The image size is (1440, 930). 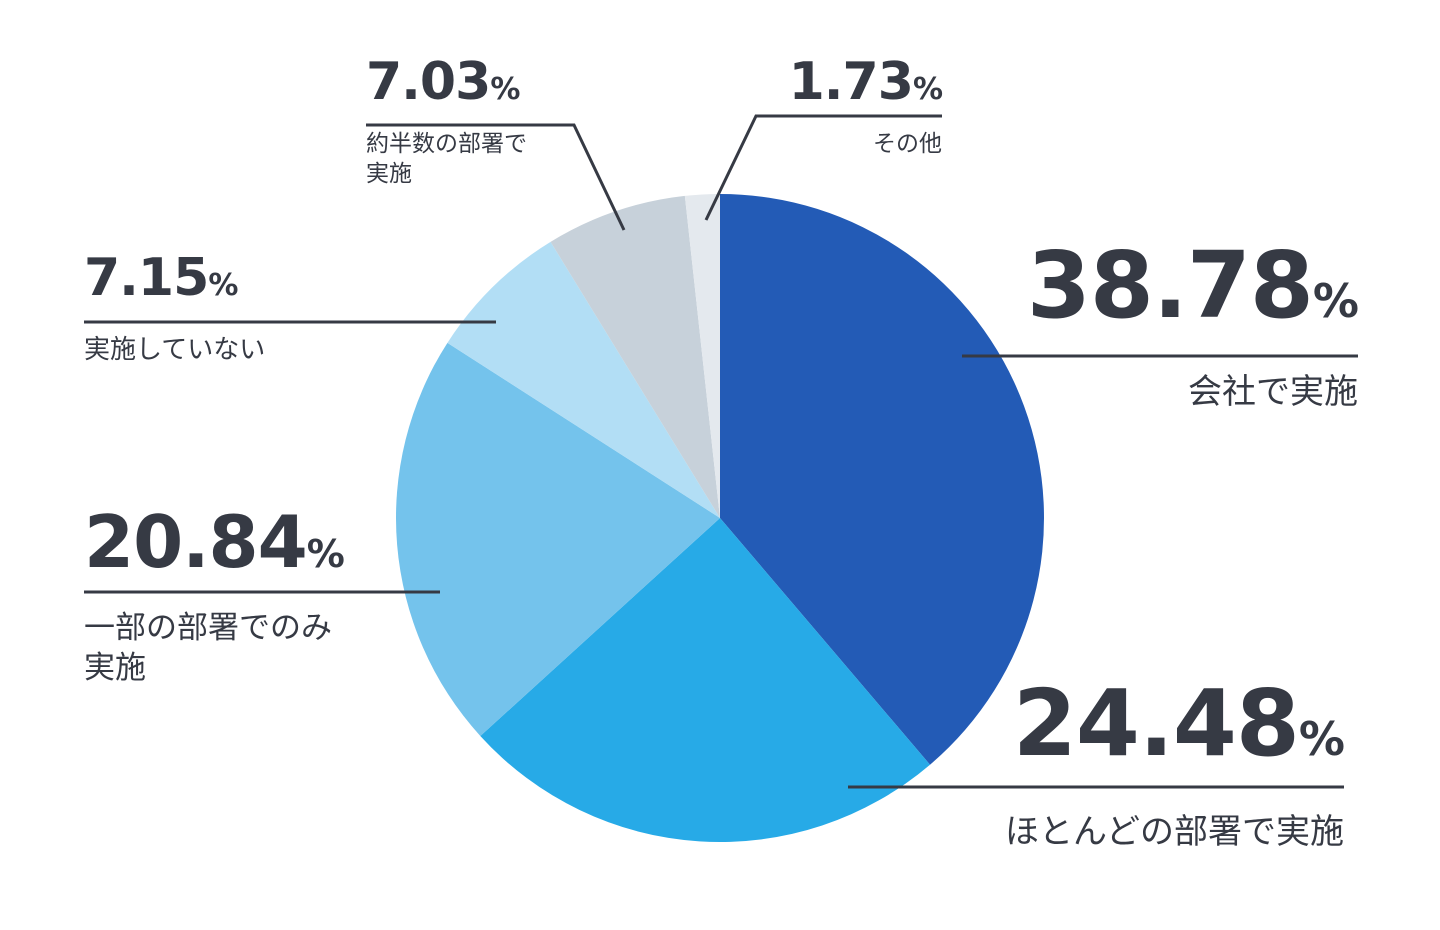 What do you see at coordinates (284, 597) in the screenshot?
I see `callout-some-departments: 20.84% 一部の部署でのみ 実施` at bounding box center [284, 597].